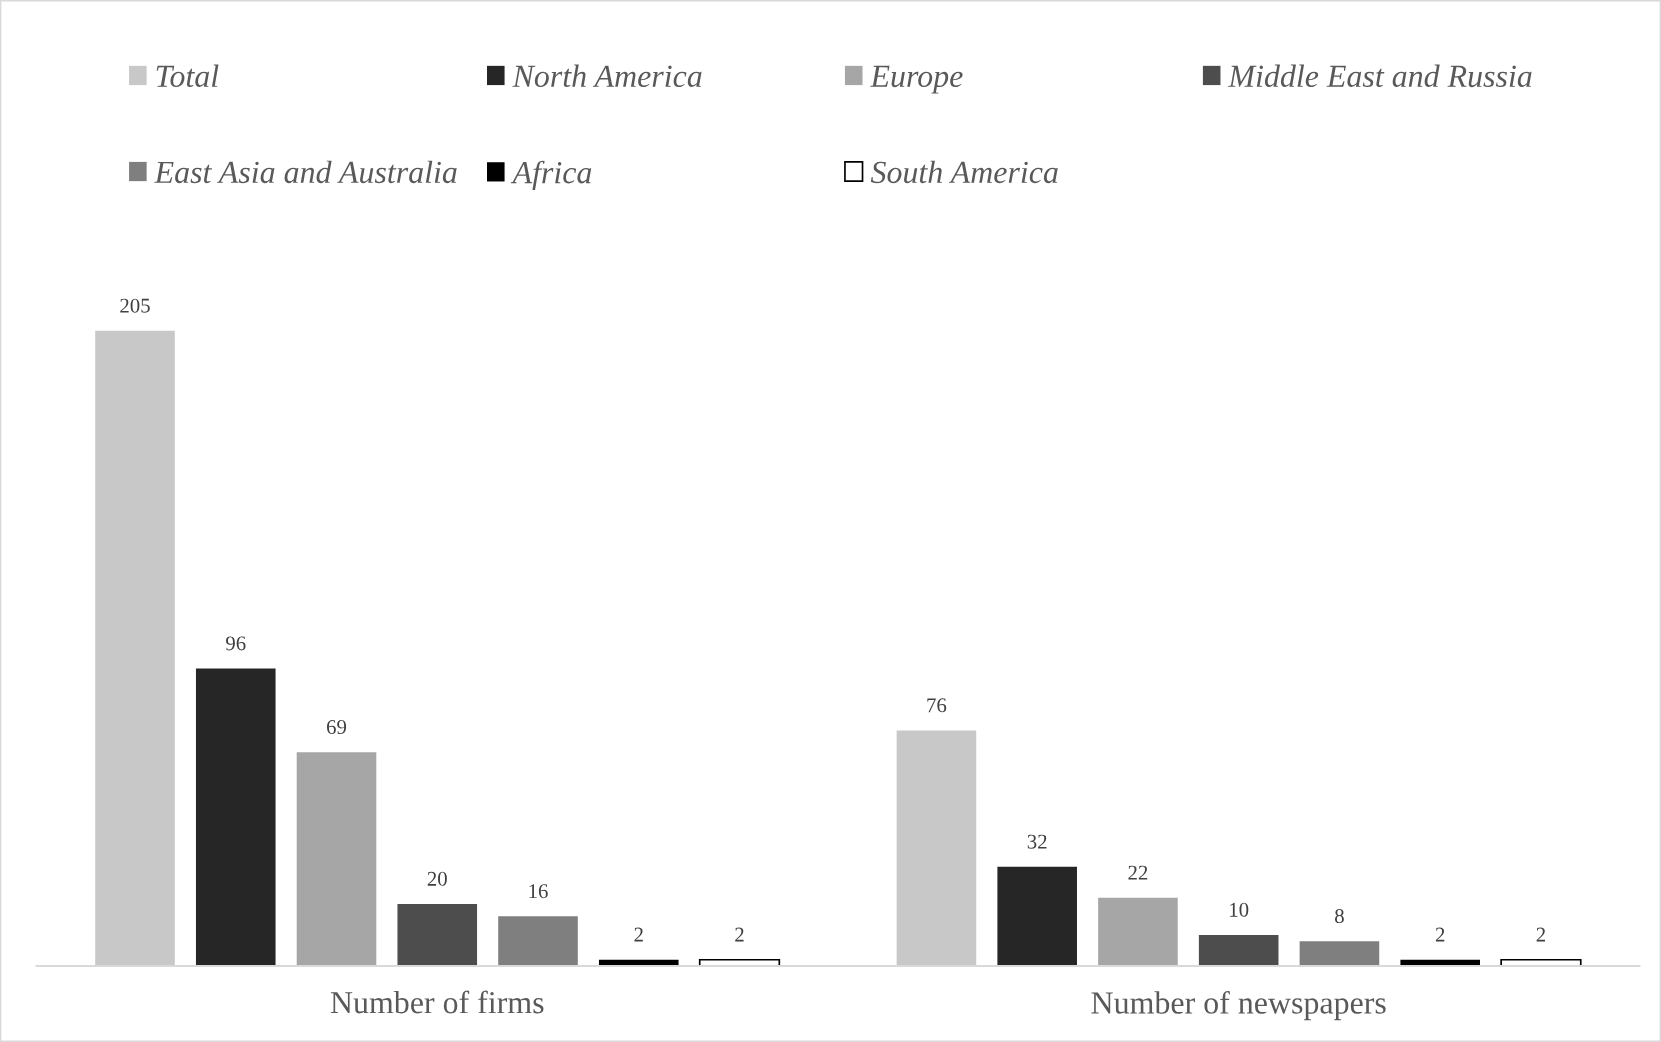 The width and height of the screenshot is (1661, 1042). What do you see at coordinates (916, 79) in the screenshot?
I see `legend-label: Europe` at bounding box center [916, 79].